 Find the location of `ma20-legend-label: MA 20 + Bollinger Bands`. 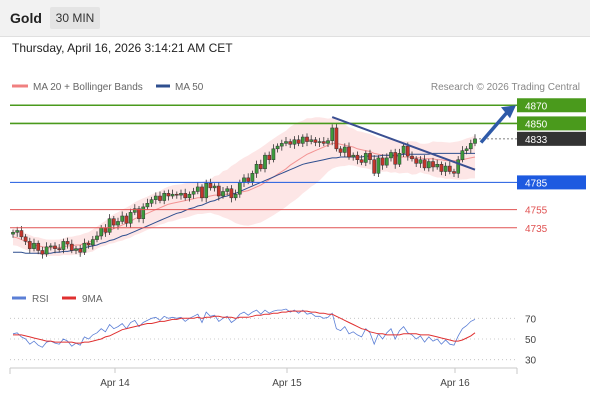

ma20-legend-label: MA 20 + Bollinger Bands is located at coordinates (88, 87).